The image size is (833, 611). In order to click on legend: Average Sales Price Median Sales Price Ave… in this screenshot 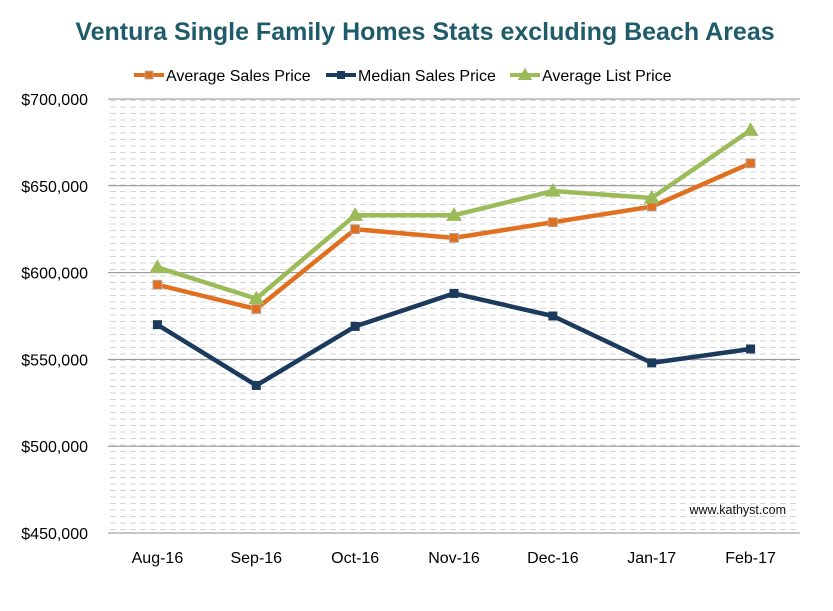, I will do `click(403, 76)`.